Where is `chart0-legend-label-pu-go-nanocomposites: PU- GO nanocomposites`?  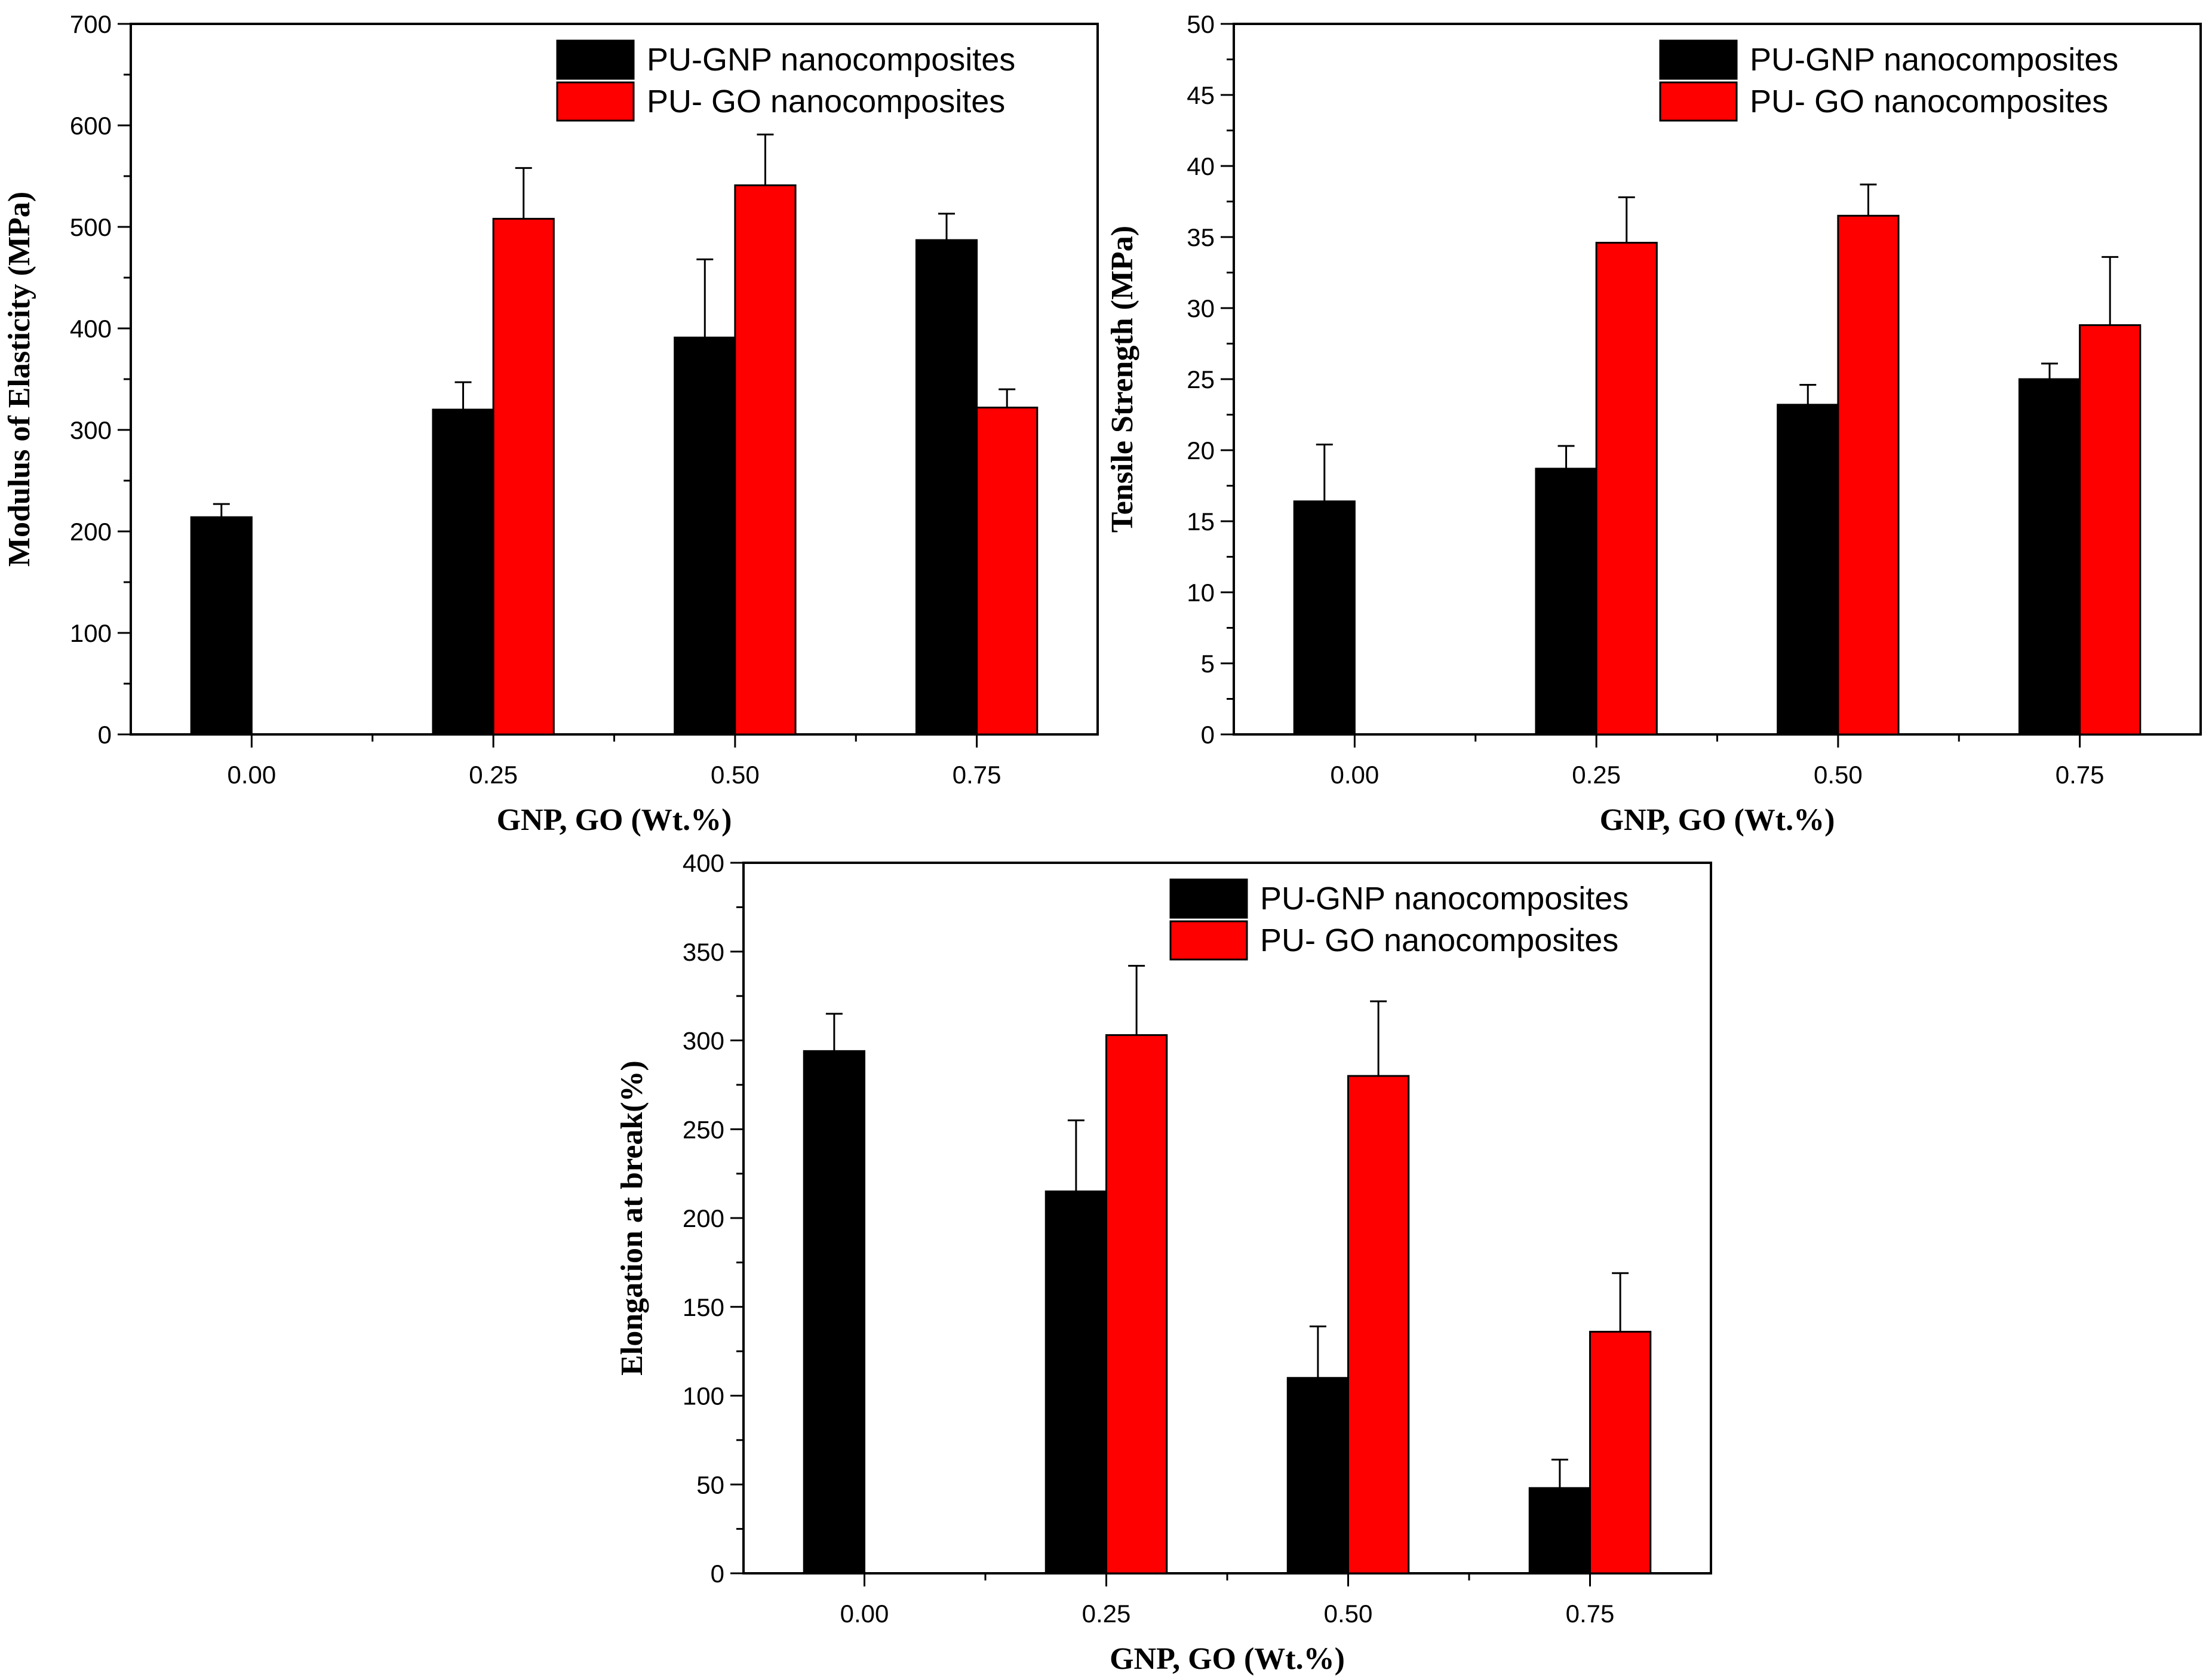
chart0-legend-label-pu-go-nanocomposites: PU- GO nanocomposites is located at coordinates (826, 101).